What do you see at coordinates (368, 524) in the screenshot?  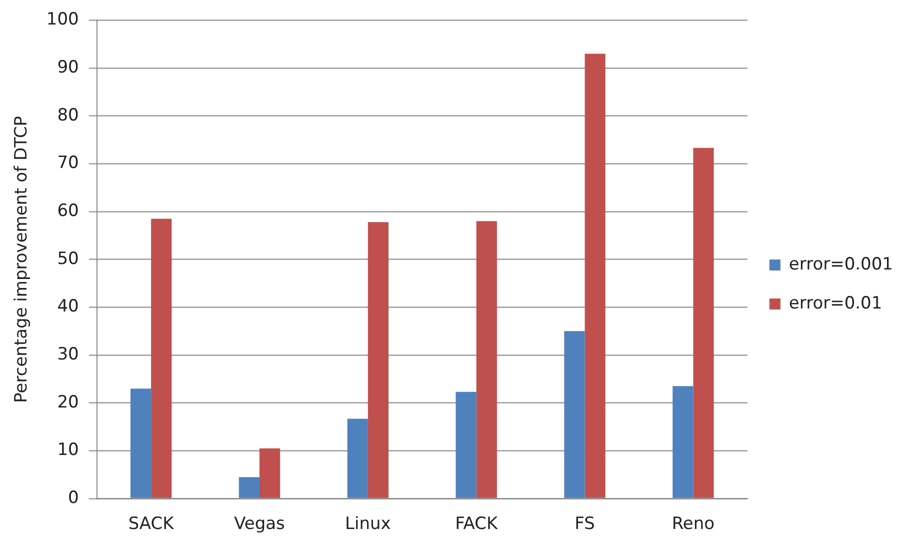 I see `x-tick-label: Linux` at bounding box center [368, 524].